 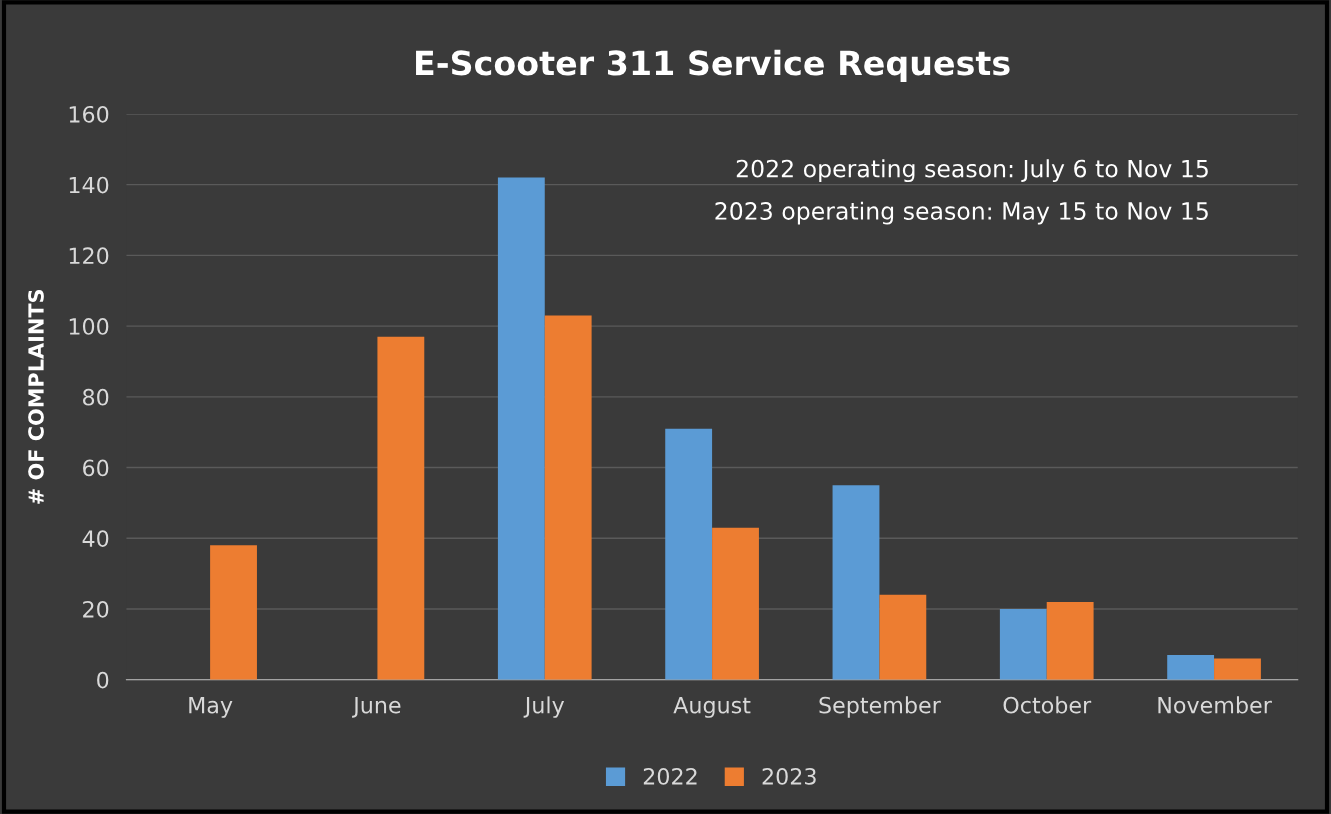 I want to click on legend-label: 2023, so click(x=789, y=776).